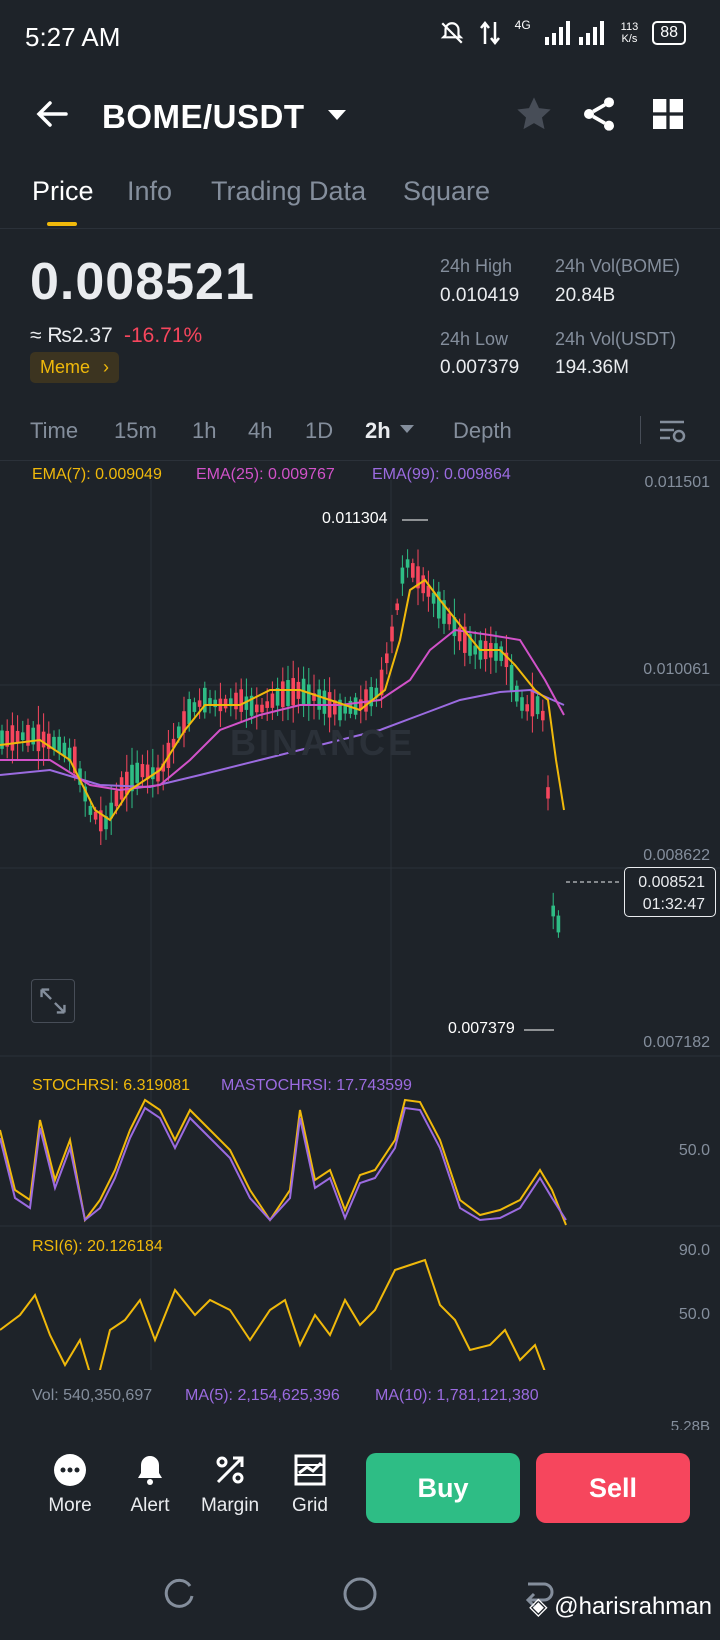 The width and height of the screenshot is (720, 1640). I want to click on grid-button: Grid, so click(310, 1485).